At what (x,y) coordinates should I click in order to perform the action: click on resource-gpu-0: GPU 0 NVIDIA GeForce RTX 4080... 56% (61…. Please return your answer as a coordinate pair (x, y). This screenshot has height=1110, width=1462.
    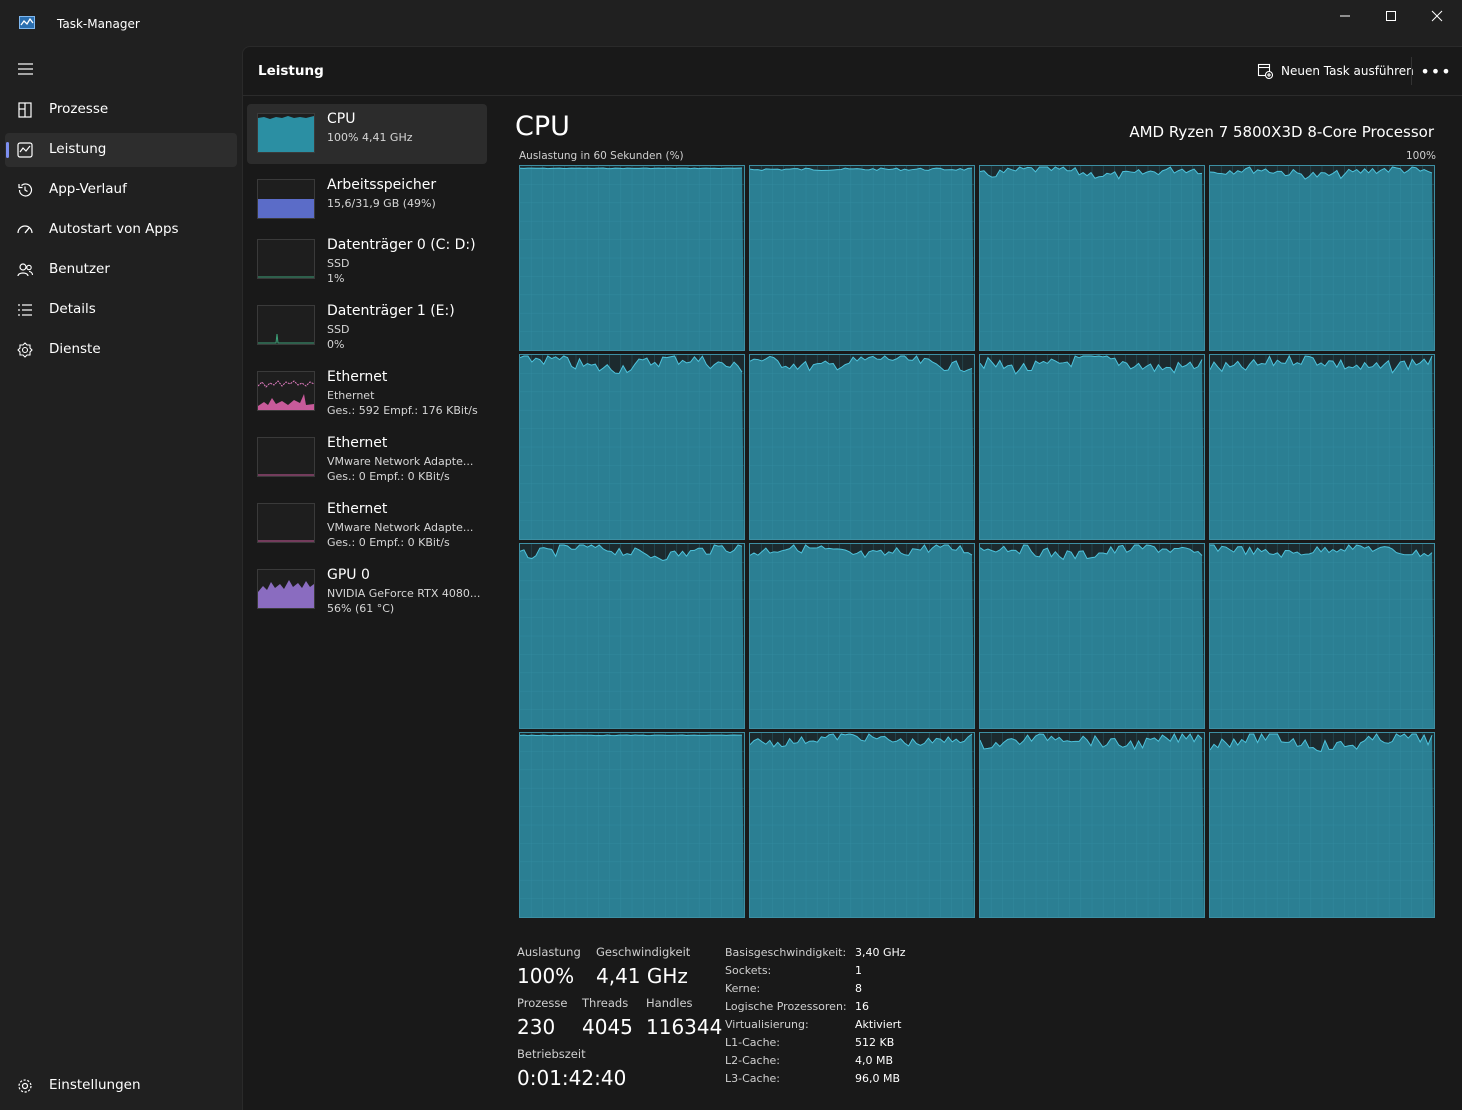
    Looking at the image, I should click on (367, 590).